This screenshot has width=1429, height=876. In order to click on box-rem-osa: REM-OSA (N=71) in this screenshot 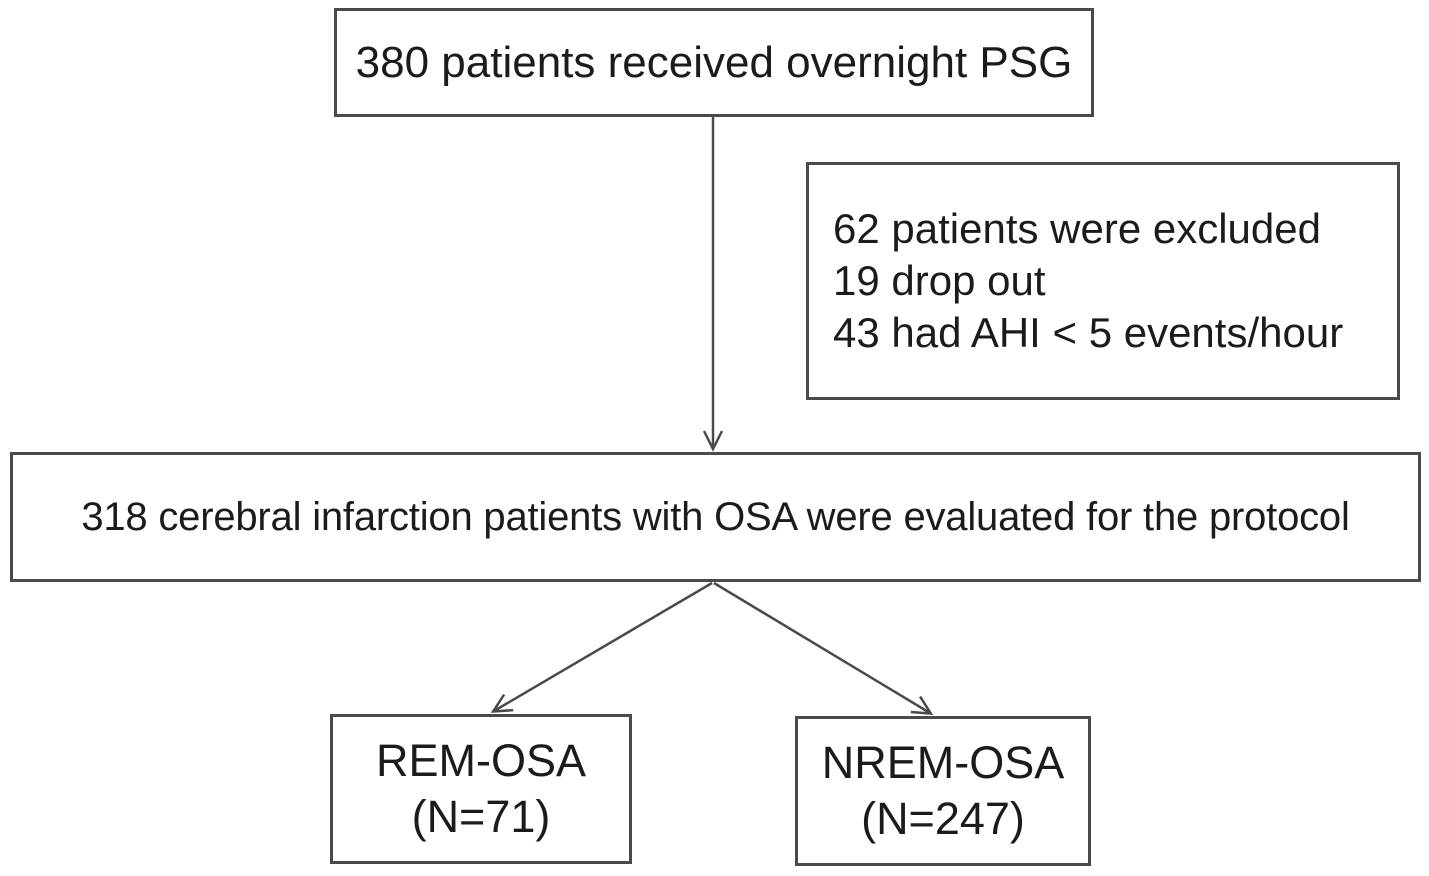, I will do `click(481, 789)`.